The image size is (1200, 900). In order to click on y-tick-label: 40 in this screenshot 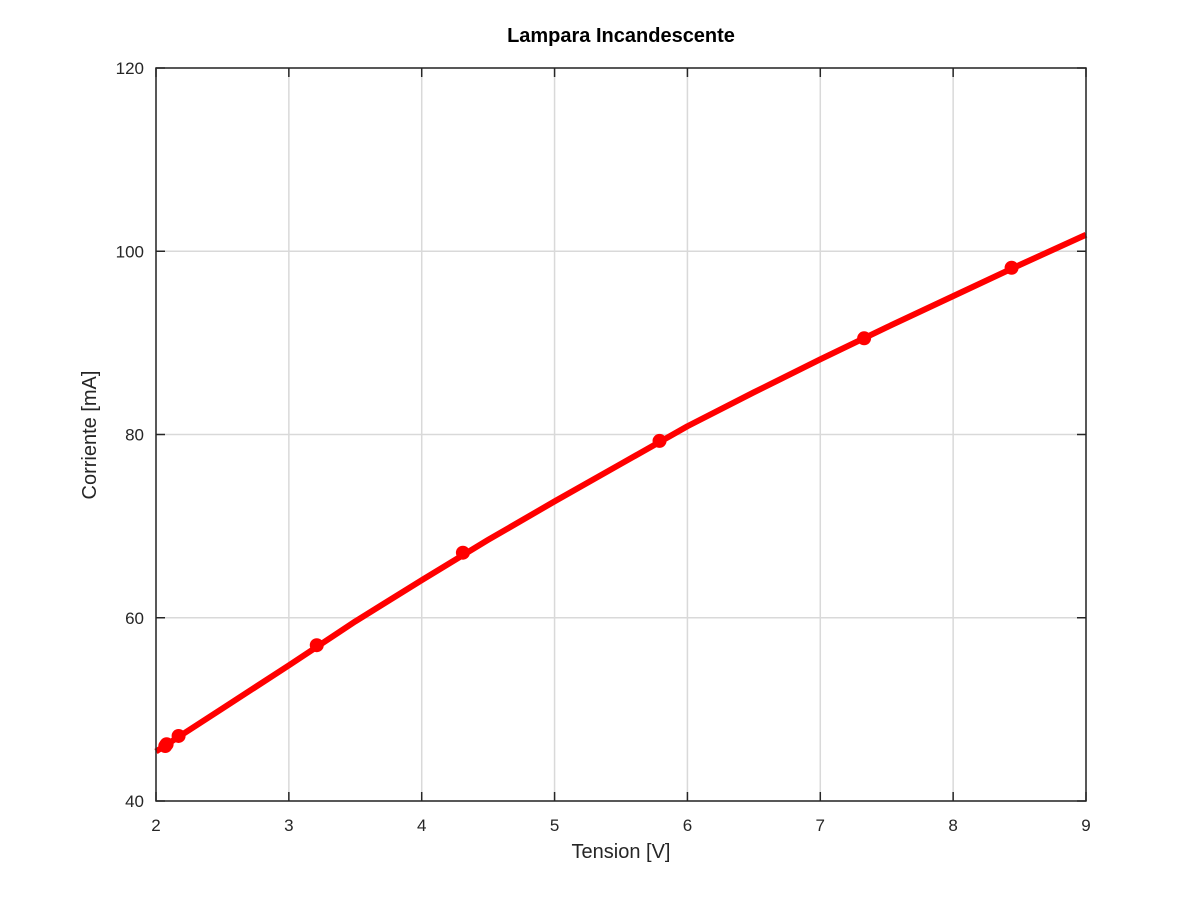, I will do `click(134, 801)`.